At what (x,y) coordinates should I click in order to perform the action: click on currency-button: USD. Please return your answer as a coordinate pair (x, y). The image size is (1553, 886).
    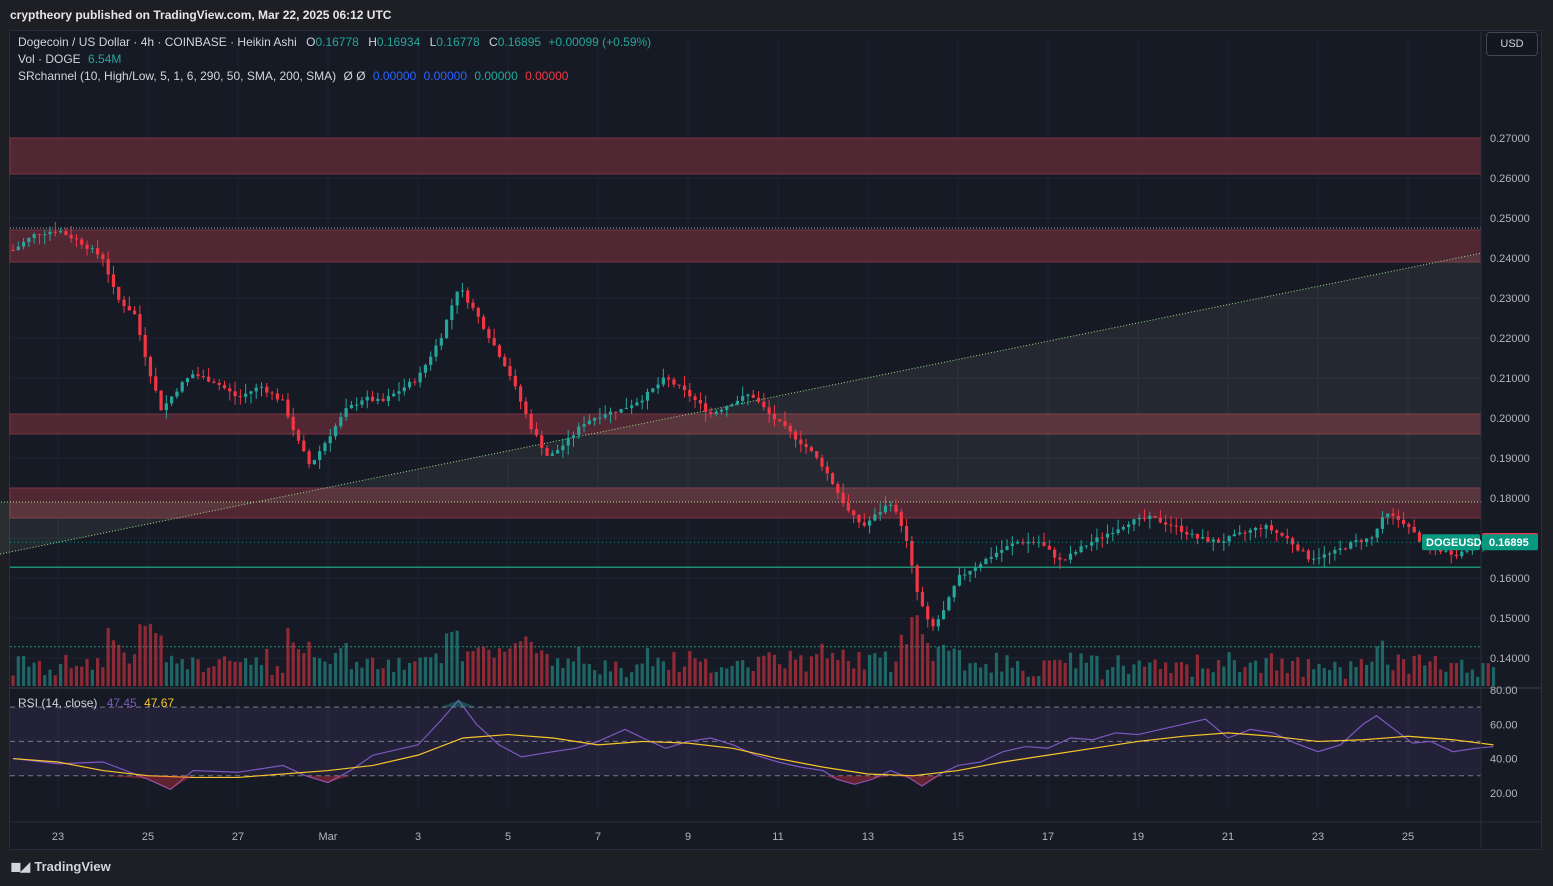
    Looking at the image, I should click on (1512, 44).